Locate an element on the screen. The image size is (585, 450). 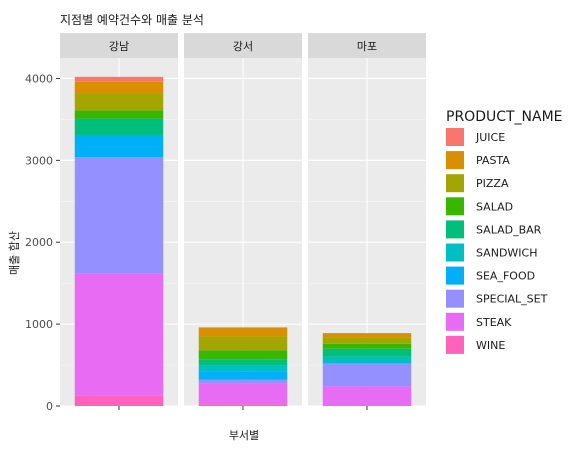
legend-key-salad_bar is located at coordinates (455, 229).